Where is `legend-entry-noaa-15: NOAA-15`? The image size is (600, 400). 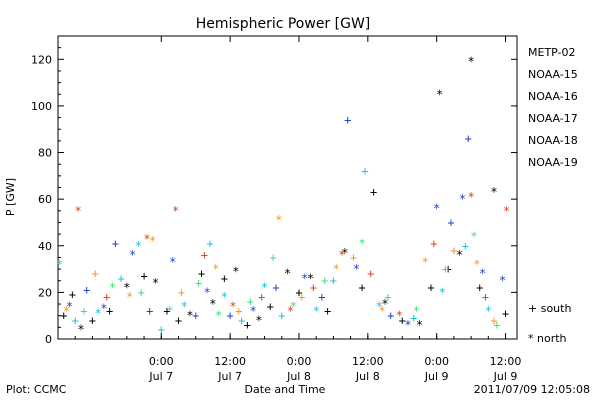
legend-entry-noaa-15: NOAA-15 is located at coordinates (553, 74).